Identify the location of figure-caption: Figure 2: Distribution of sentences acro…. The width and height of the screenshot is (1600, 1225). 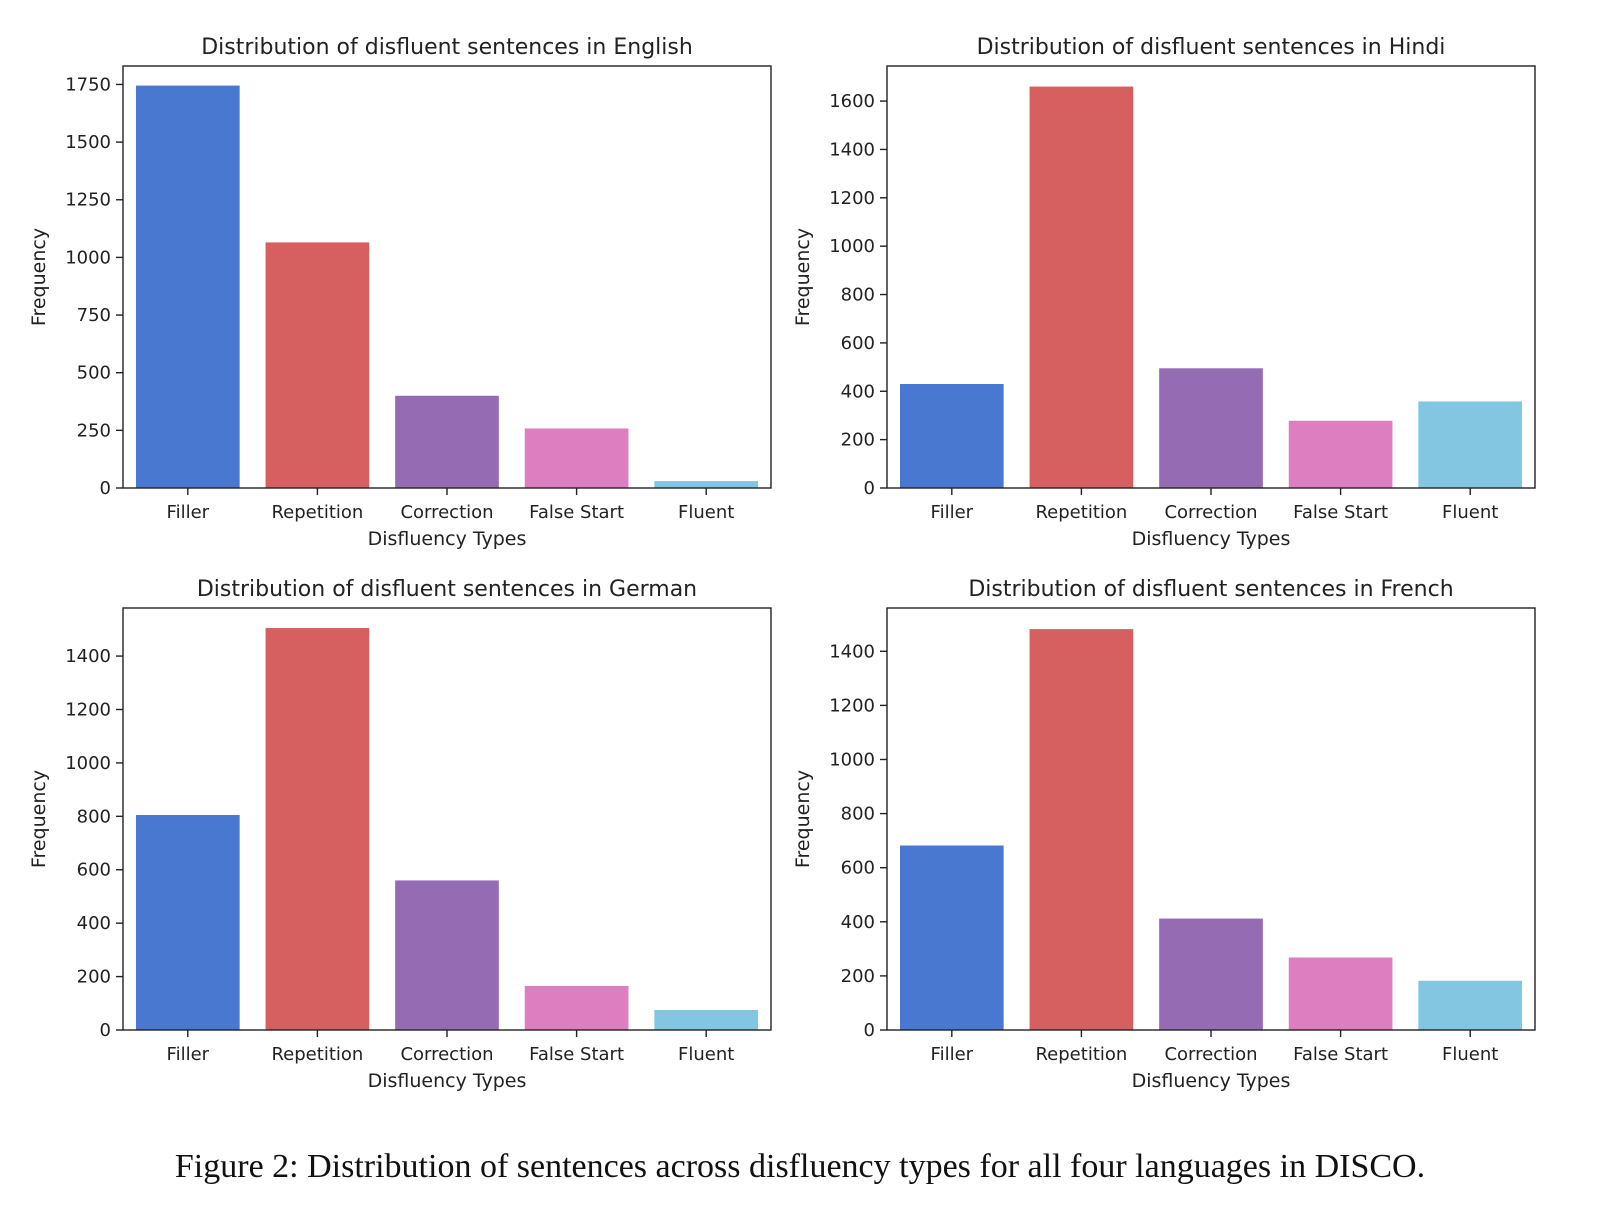
(800, 1166).